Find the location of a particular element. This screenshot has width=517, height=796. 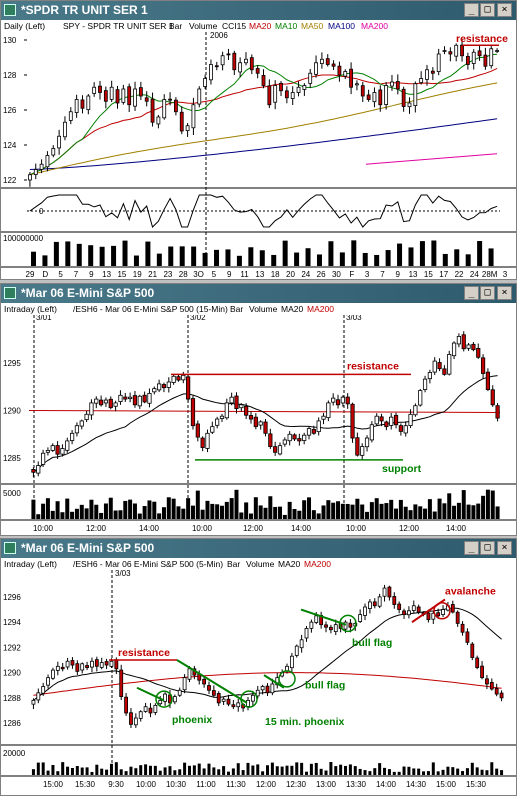

x-tick-label: 24 is located at coordinates (474, 274).